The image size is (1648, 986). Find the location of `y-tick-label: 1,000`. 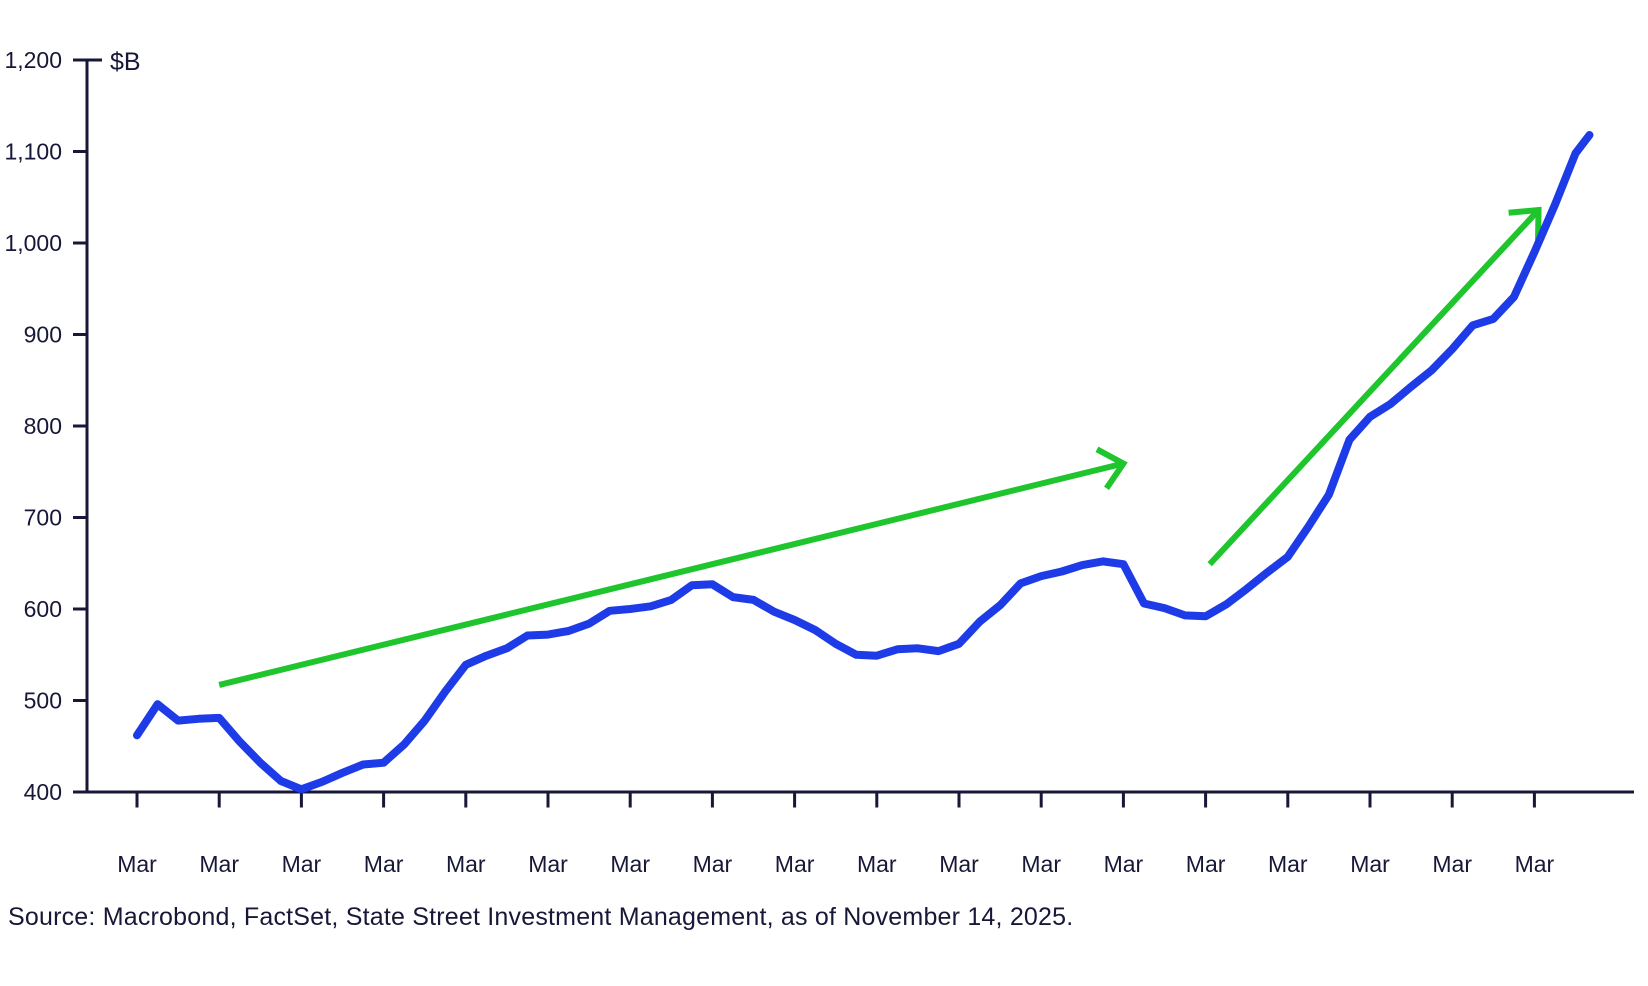

y-tick-label: 1,000 is located at coordinates (33, 243).